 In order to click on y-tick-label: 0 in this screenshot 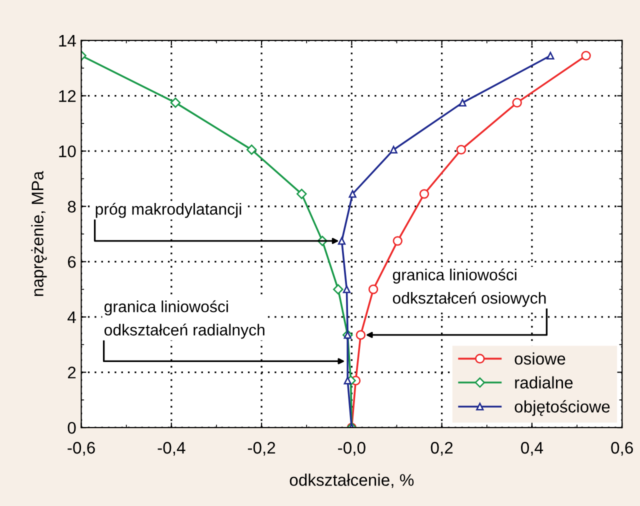, I will do `click(72, 428)`.